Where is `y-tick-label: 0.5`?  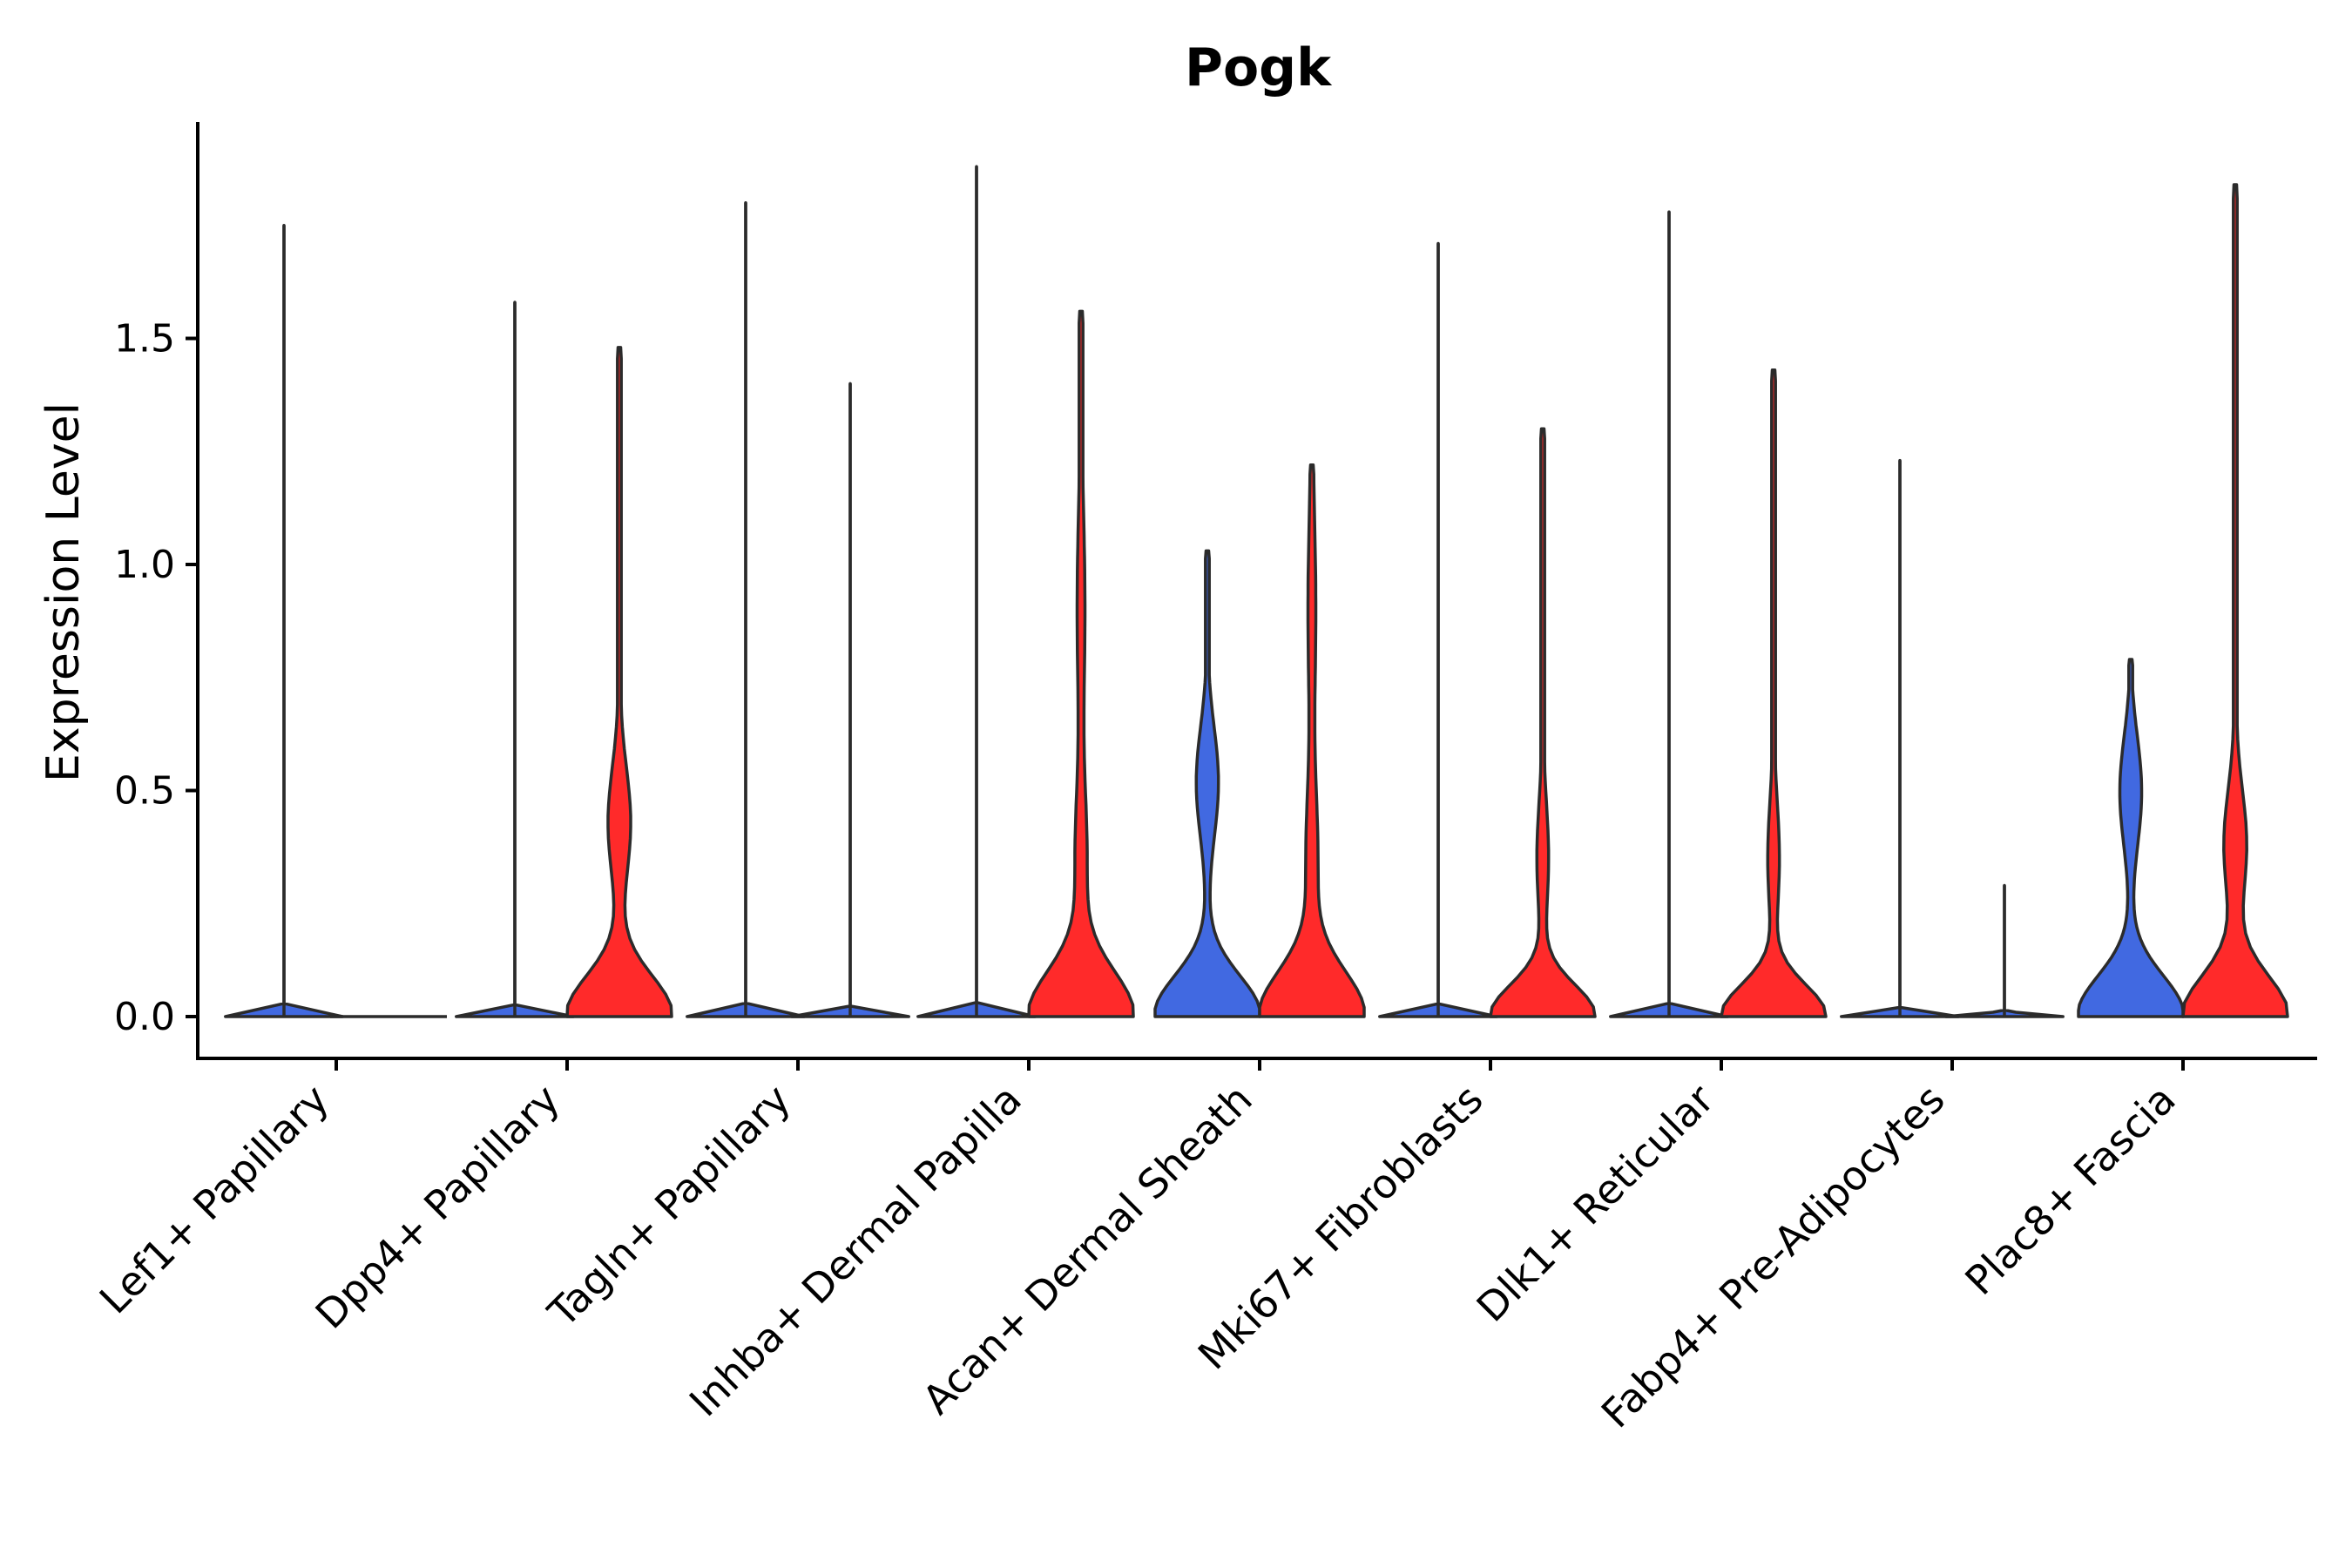 y-tick-label: 0.5 is located at coordinates (145, 791).